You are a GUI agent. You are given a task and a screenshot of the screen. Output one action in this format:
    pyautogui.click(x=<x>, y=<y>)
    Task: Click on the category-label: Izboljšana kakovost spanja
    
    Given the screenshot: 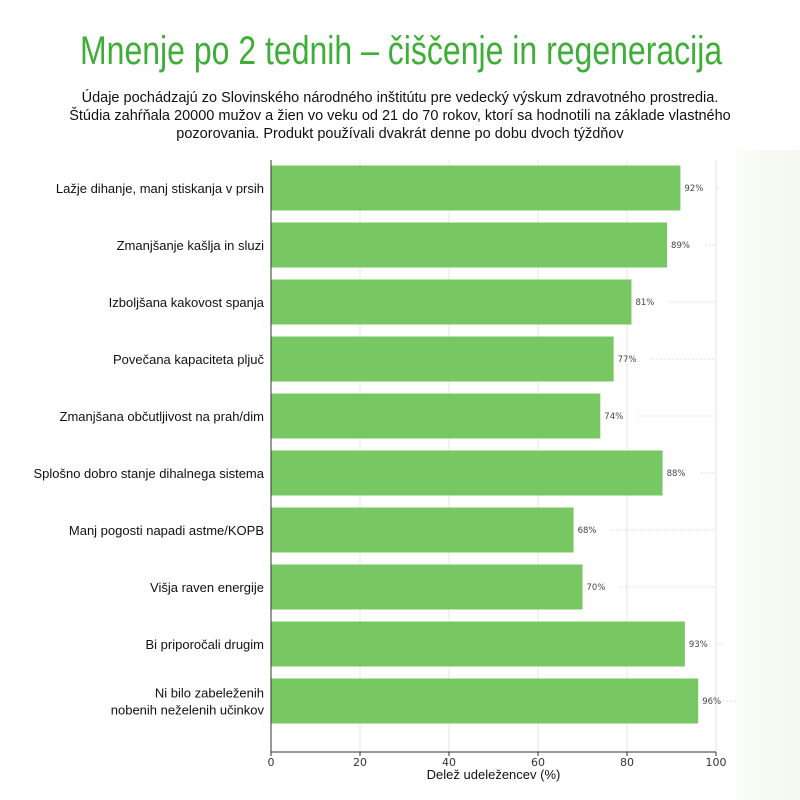 What is the action you would take?
    pyautogui.click(x=187, y=302)
    